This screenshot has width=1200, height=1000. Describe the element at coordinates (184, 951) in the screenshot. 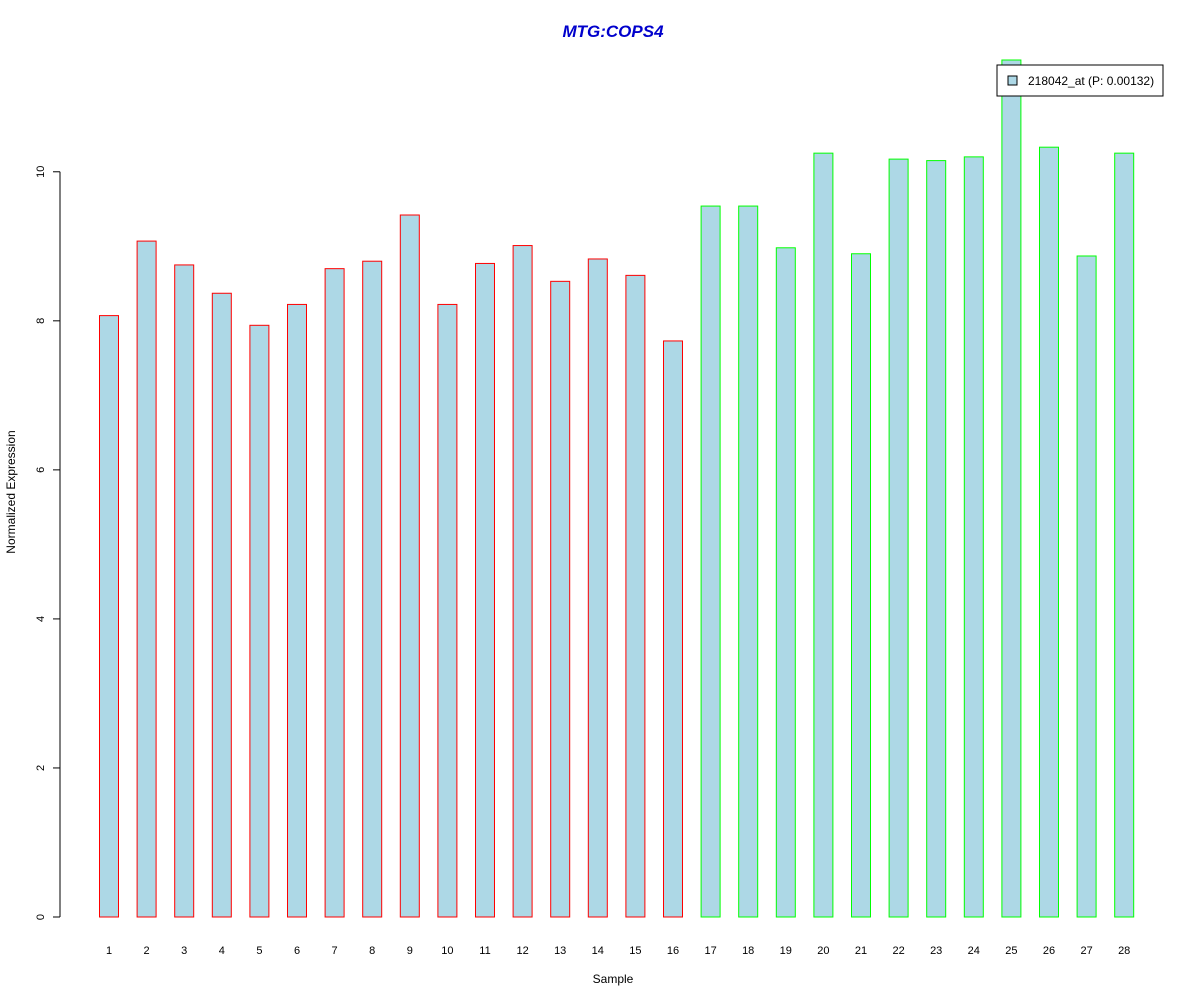

I see `x-tick-label: 3` at that location.